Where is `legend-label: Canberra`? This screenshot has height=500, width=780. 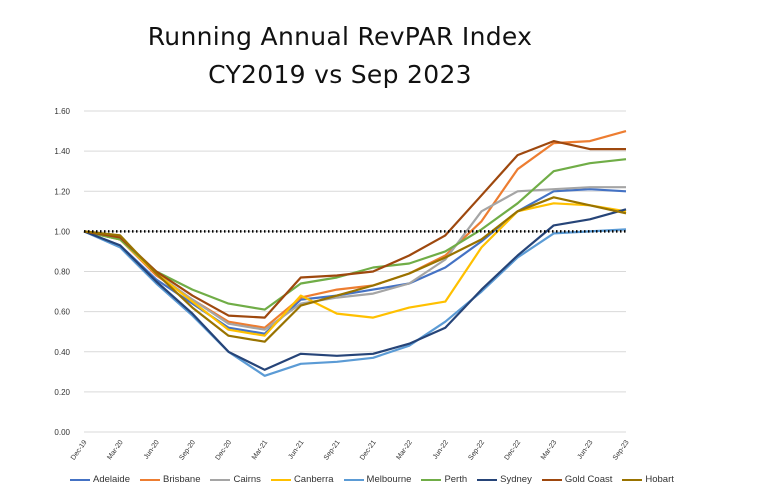 legend-label: Canberra is located at coordinates (313, 479).